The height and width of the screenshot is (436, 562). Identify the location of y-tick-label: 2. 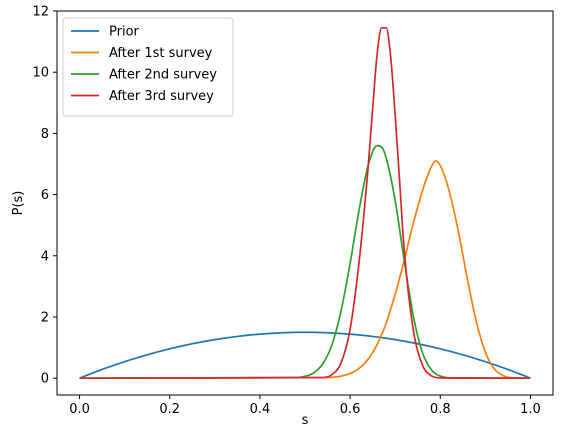
(45, 317).